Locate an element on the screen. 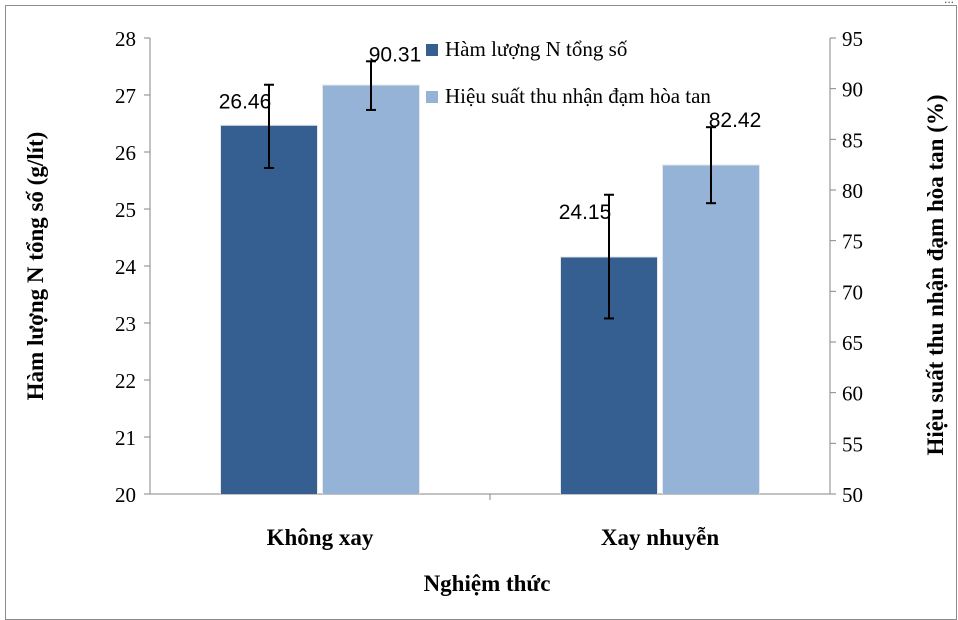 The height and width of the screenshot is (620, 958). y-right-tick-label: 50 is located at coordinates (852, 495).